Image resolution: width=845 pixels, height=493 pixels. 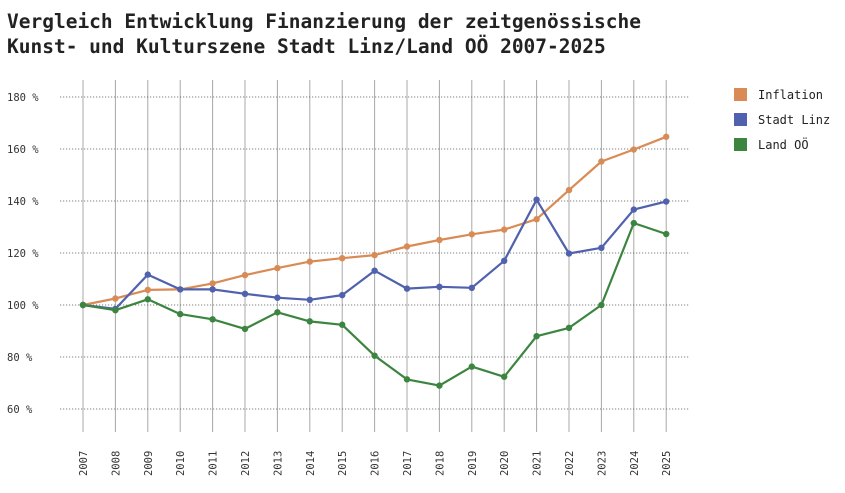 I want to click on y-tick-label-120: 120 %, so click(x=23, y=254).